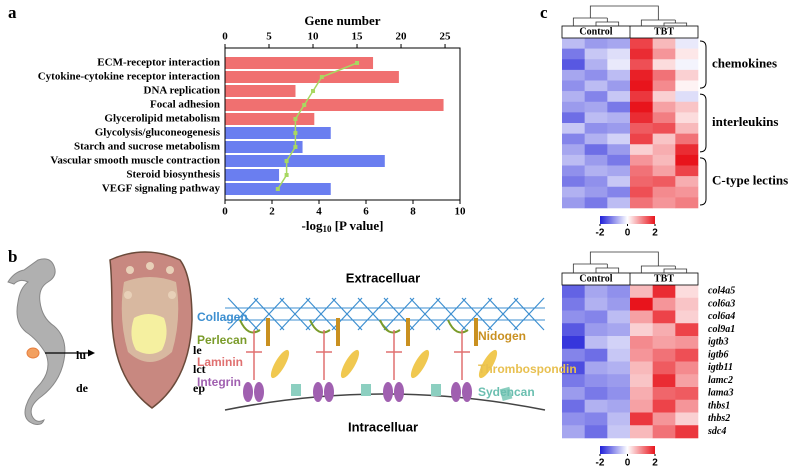 Image resolution: width=792 pixels, height=475 pixels. What do you see at coordinates (264, 147) in the screenshot?
I see `bar` at bounding box center [264, 147].